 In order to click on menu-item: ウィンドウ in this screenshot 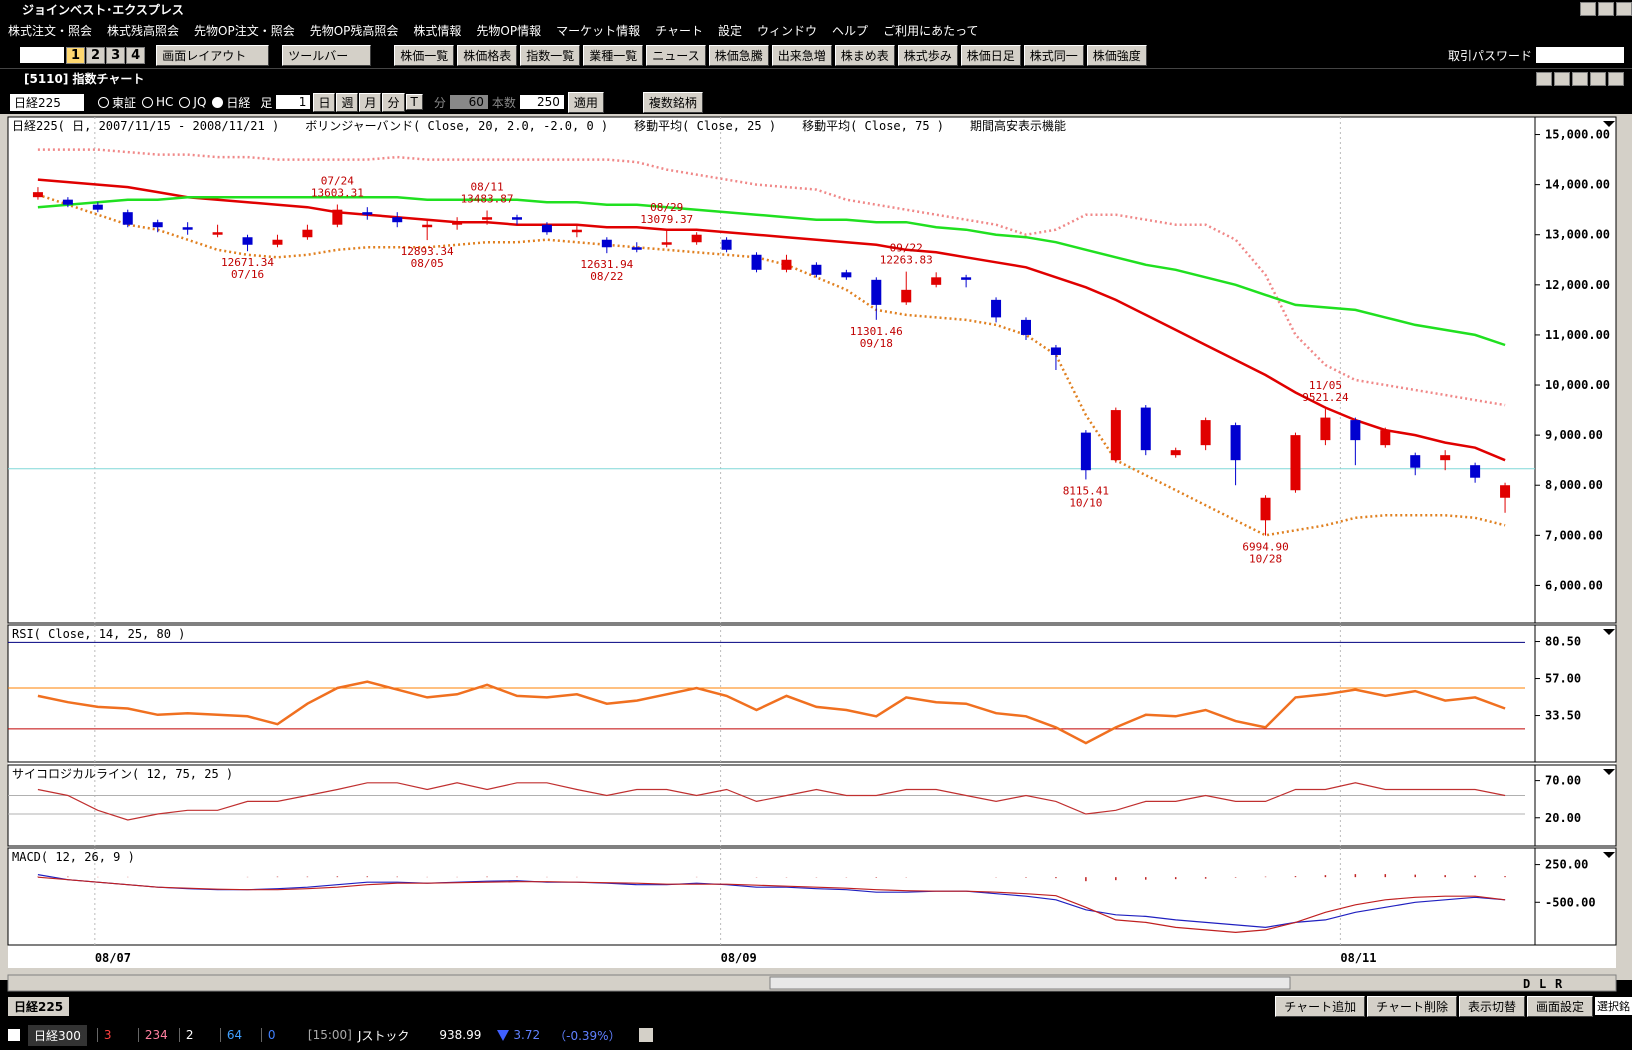, I will do `click(787, 30)`.